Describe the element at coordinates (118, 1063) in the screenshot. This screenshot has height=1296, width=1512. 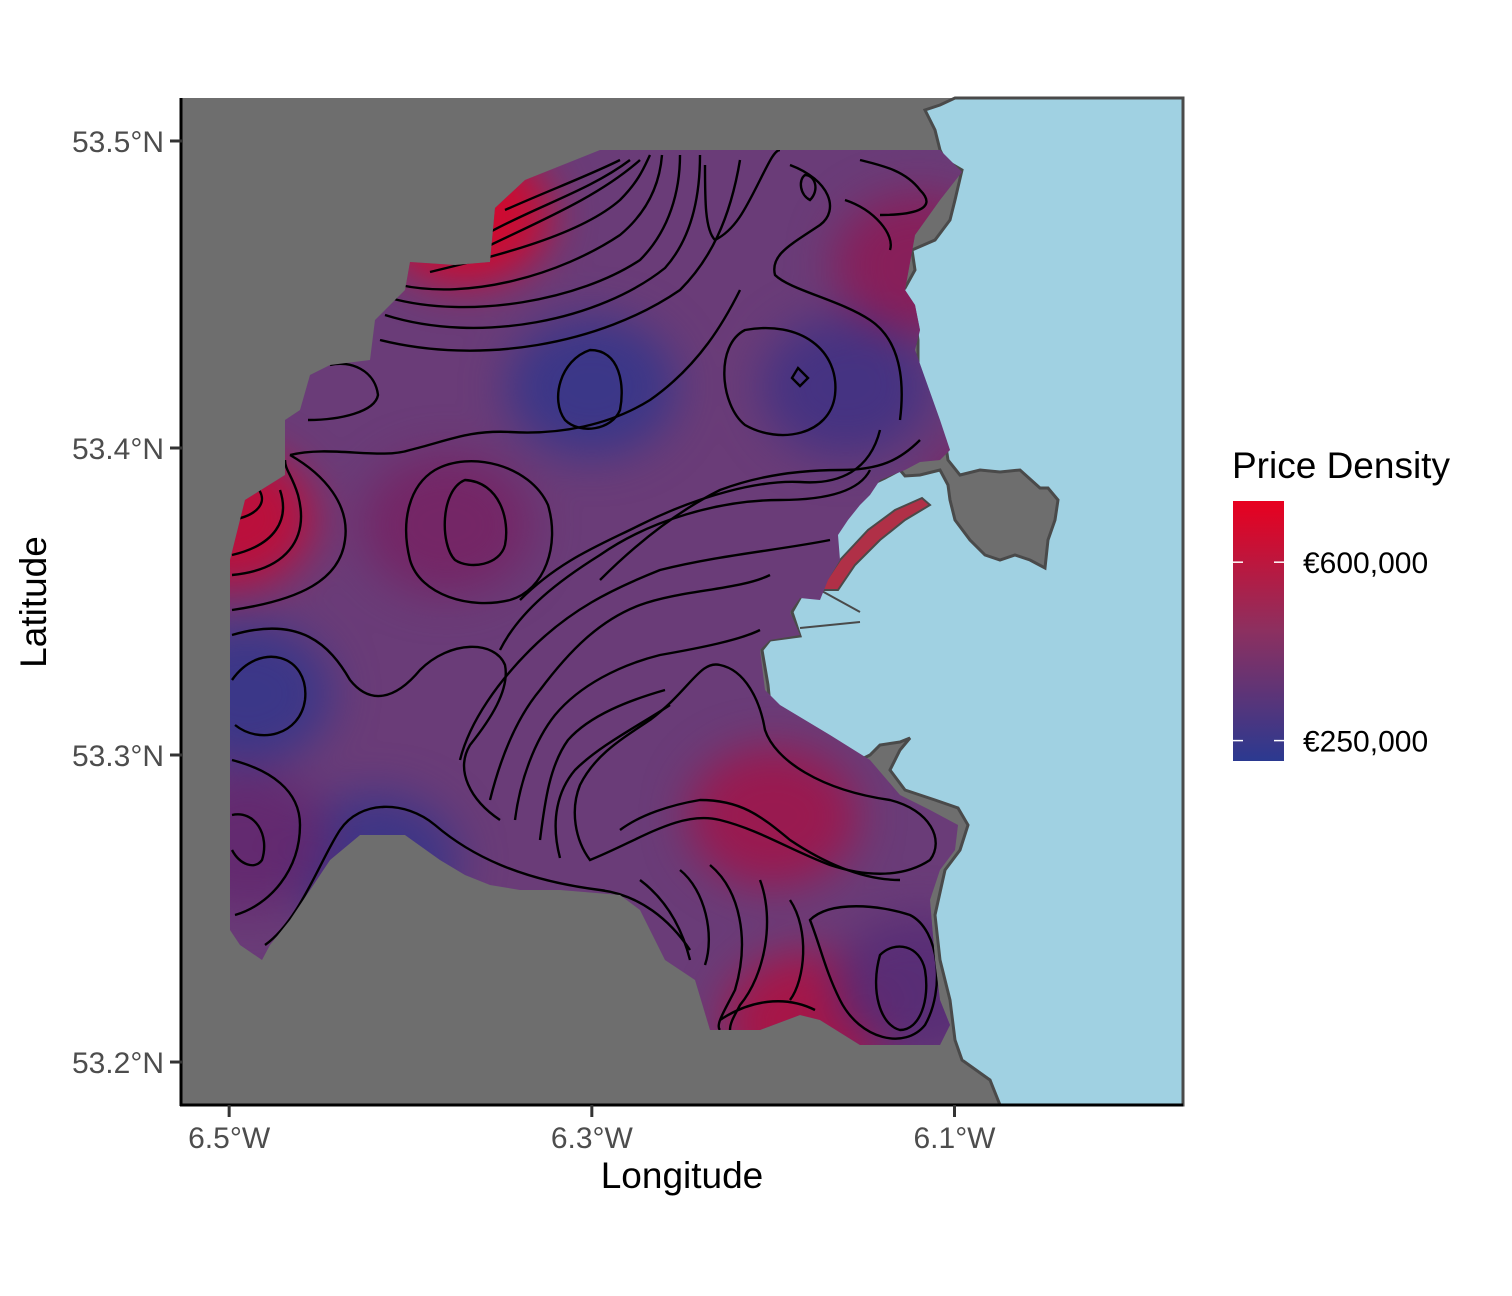
I see `y-tick-label: 53.2°N` at that location.